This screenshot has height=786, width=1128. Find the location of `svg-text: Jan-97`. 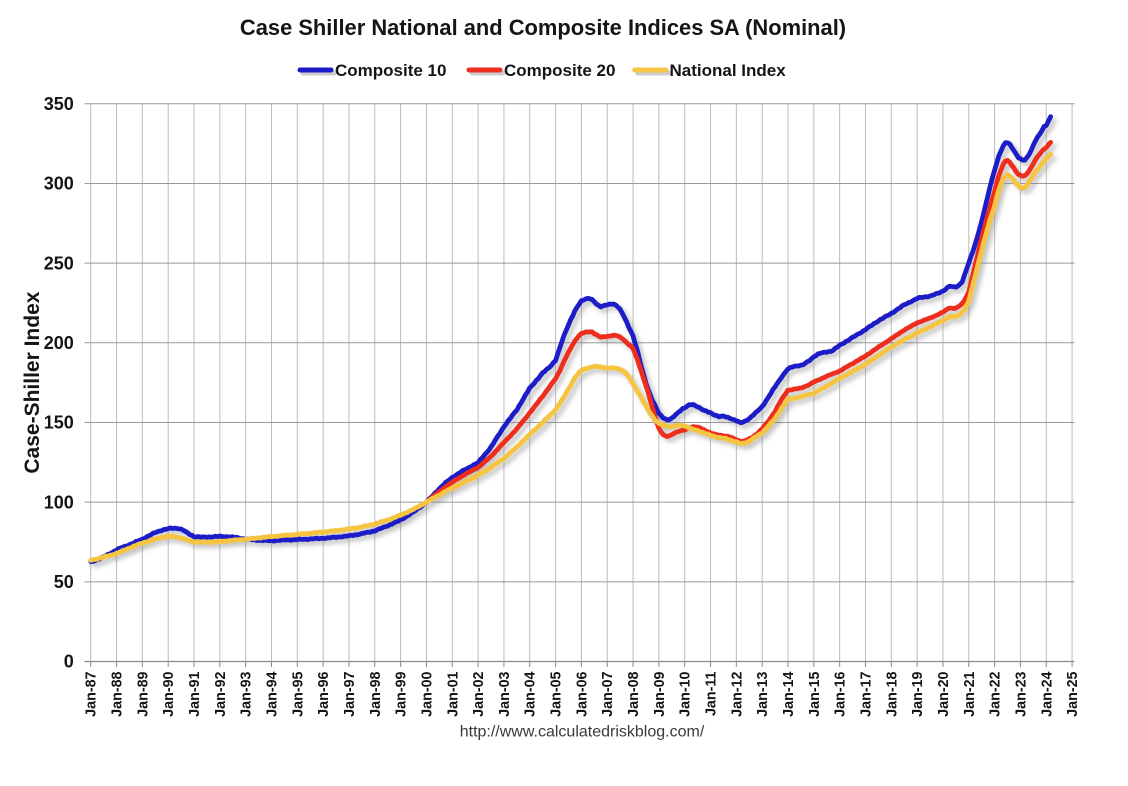

svg-text: Jan-97 is located at coordinates (350, 693).